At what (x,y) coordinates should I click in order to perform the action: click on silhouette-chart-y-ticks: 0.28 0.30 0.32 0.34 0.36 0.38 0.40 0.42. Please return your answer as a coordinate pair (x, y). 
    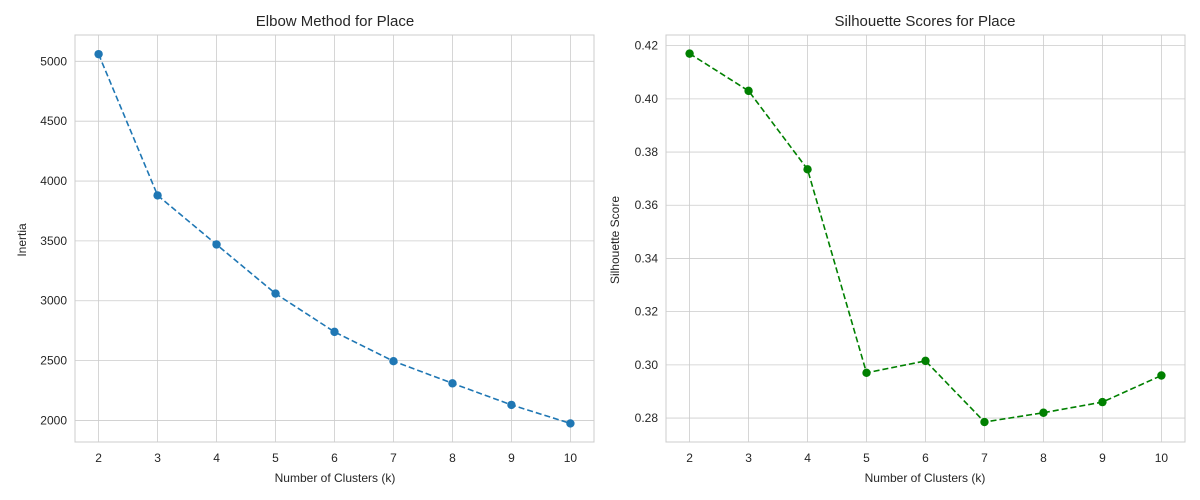
    Looking at the image, I should click on (647, 232).